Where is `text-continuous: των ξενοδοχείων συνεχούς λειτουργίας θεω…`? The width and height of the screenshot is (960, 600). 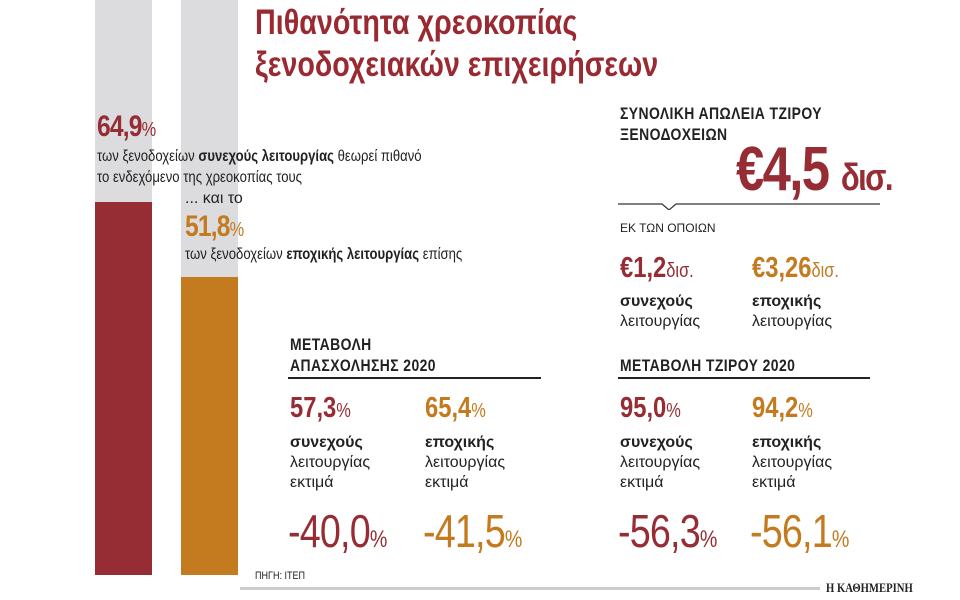 text-continuous: των ξενοδοχείων συνεχούς λειτουργίας θεω… is located at coordinates (259, 167).